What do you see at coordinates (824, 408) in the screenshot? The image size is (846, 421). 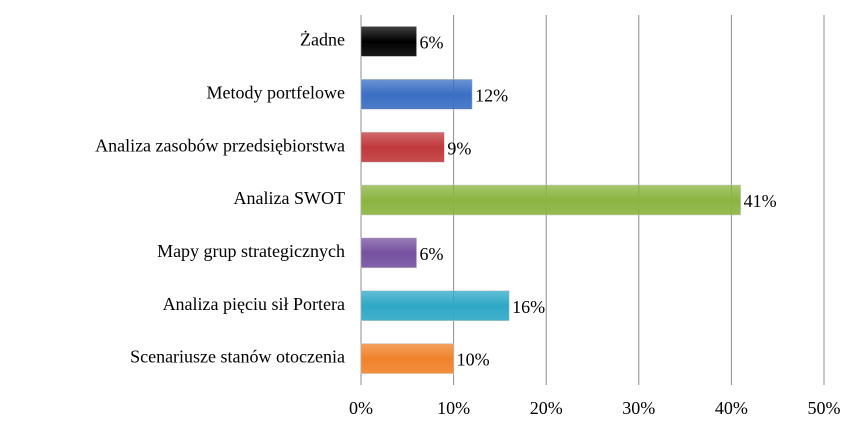 I see `x-tick-label: 50%` at bounding box center [824, 408].